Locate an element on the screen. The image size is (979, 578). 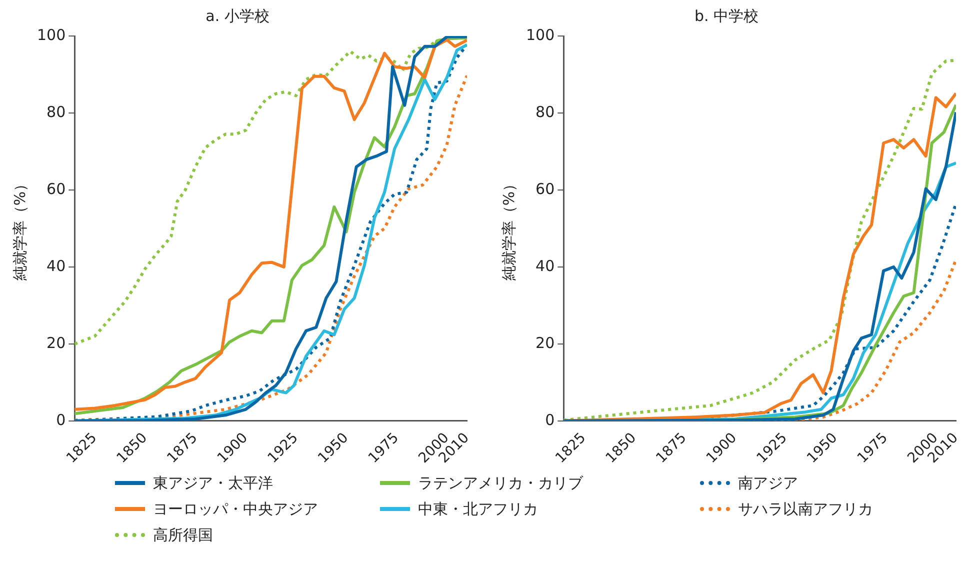
legend-label: 東アジア・太平洋 is located at coordinates (213, 483).